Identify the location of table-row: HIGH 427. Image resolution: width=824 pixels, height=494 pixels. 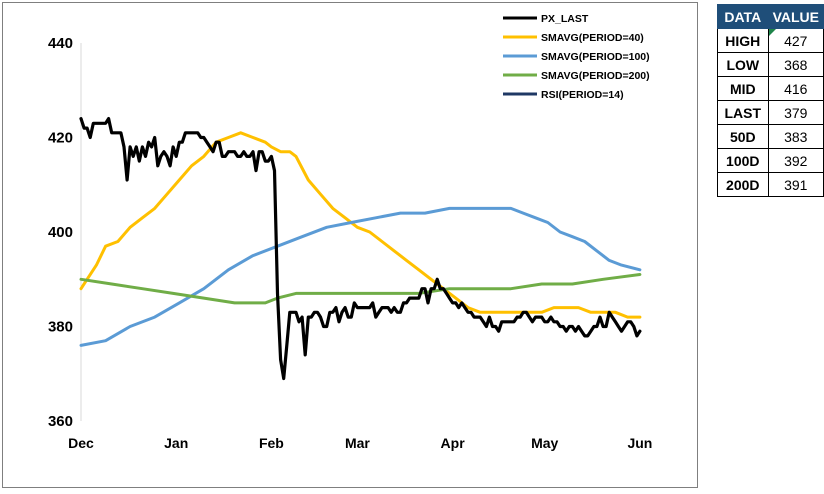
(770, 40).